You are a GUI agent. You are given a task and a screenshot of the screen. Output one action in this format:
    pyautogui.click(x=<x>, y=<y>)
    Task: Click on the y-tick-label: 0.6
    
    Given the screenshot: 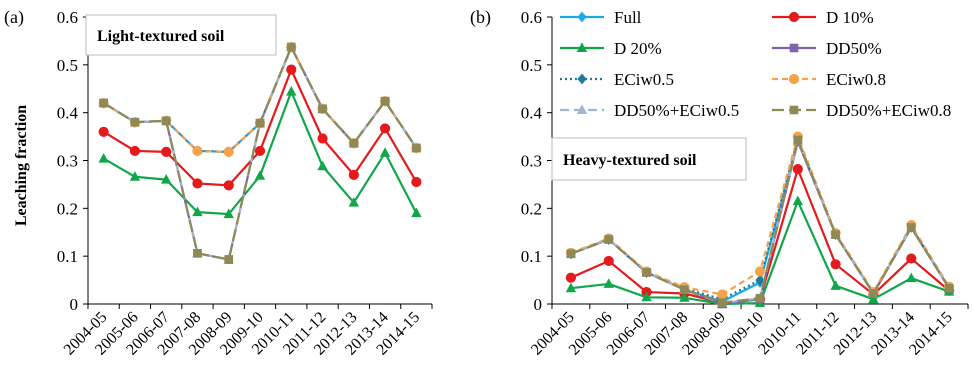 What is the action you would take?
    pyautogui.click(x=531, y=17)
    